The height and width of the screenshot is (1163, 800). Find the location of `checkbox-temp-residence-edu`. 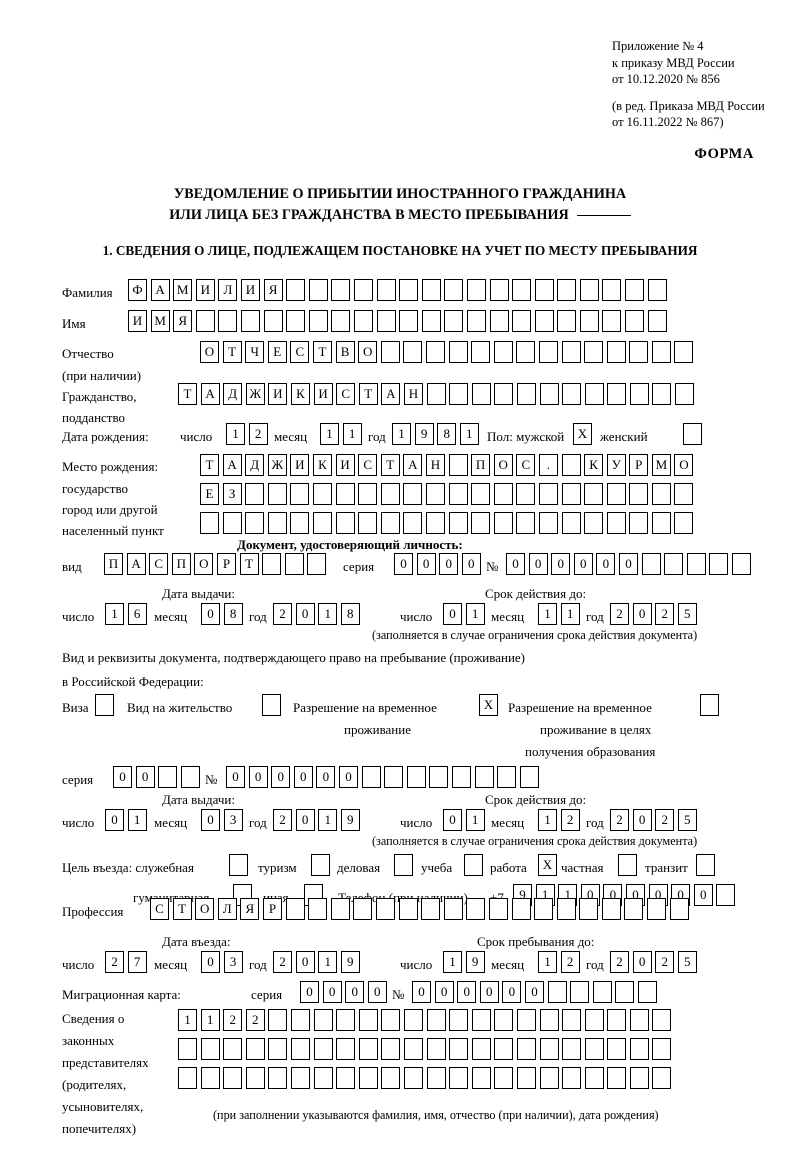

checkbox-temp-residence-edu is located at coordinates (709, 705).